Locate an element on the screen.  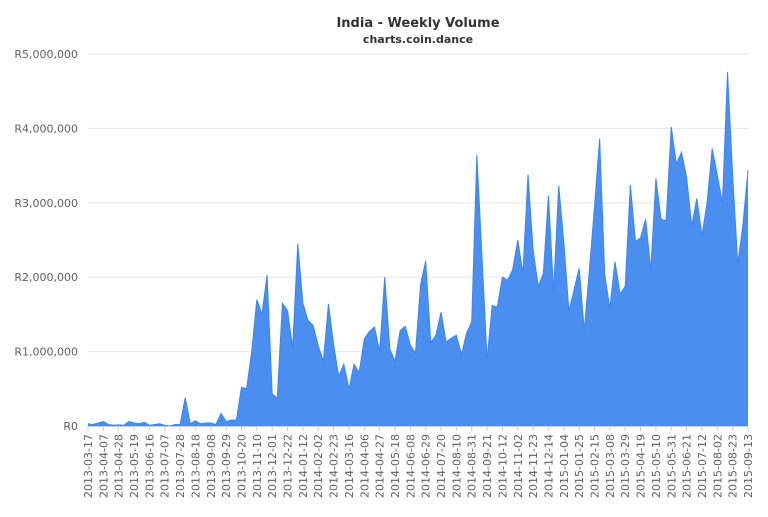
x-tick-label: 2014-12-14 is located at coordinates (548, 466).